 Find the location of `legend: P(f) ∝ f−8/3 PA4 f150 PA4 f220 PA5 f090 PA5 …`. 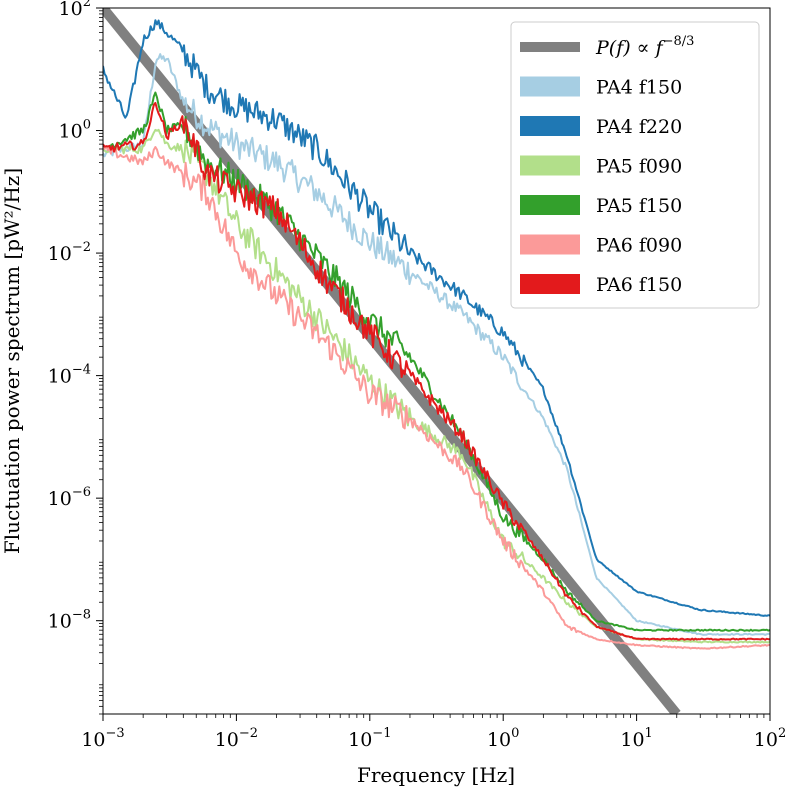

legend: P(f) ∝ f−8/3 PA4 f150 PA4 f220 PA5 f090 PA5 … is located at coordinates (635, 165).